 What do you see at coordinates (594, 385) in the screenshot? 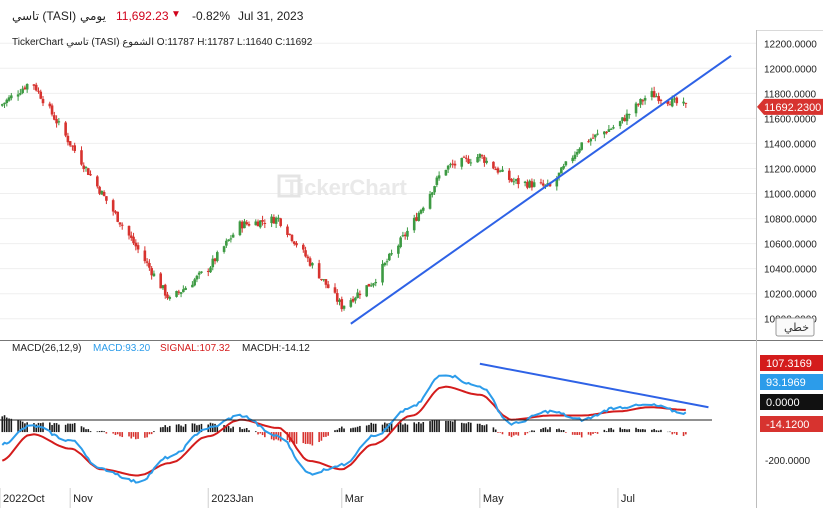
I see `macd-trendline` at bounding box center [594, 385].